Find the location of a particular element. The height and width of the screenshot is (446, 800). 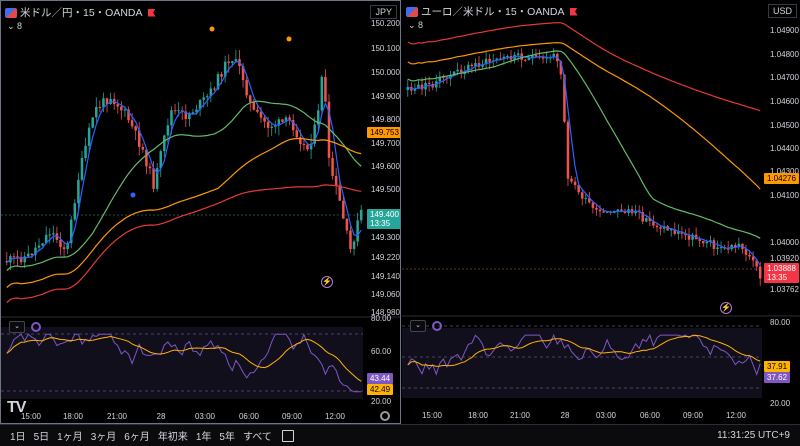

time-axis-label: 21:00 is located at coordinates (520, 415).